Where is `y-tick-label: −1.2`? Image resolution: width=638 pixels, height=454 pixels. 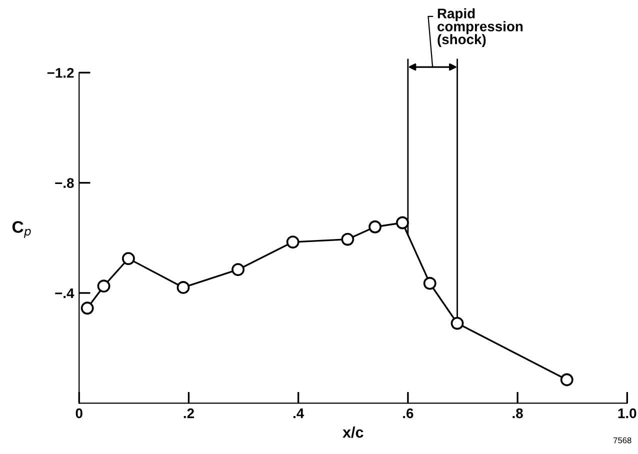 y-tick-label: −1.2 is located at coordinates (60, 73).